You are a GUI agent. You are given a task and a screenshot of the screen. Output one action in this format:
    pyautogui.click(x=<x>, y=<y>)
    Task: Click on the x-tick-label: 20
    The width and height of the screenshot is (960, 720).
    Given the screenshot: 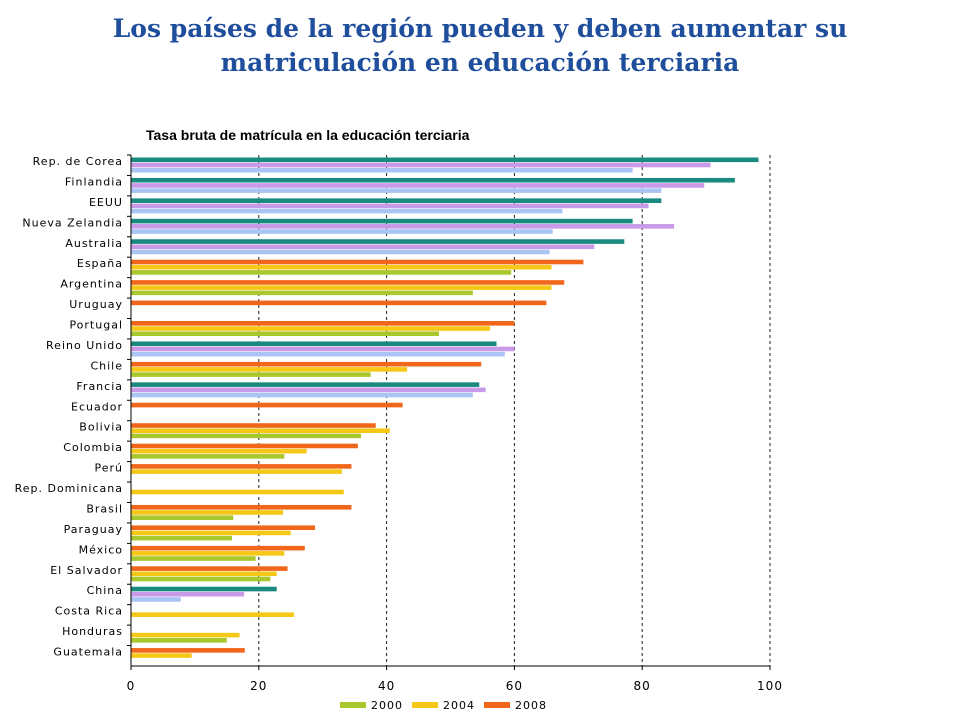 What is the action you would take?
    pyautogui.click(x=258, y=686)
    